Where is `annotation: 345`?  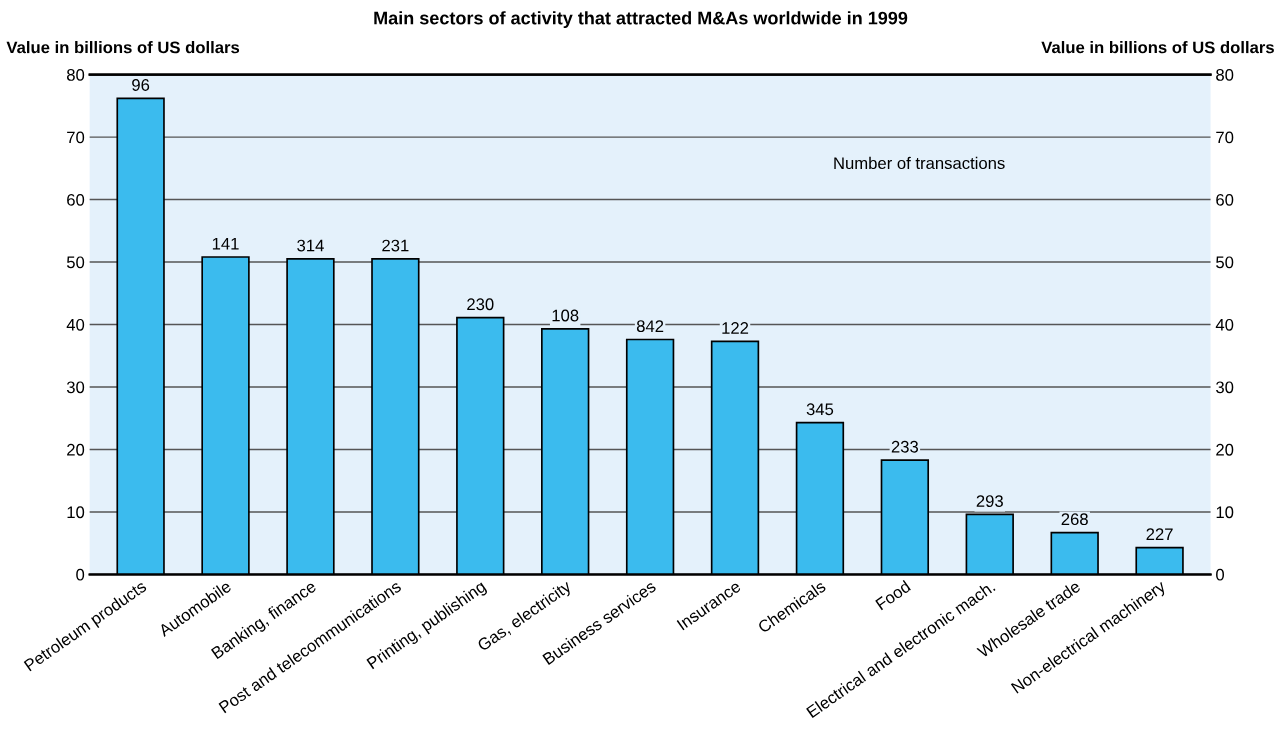 annotation: 345 is located at coordinates (820, 409).